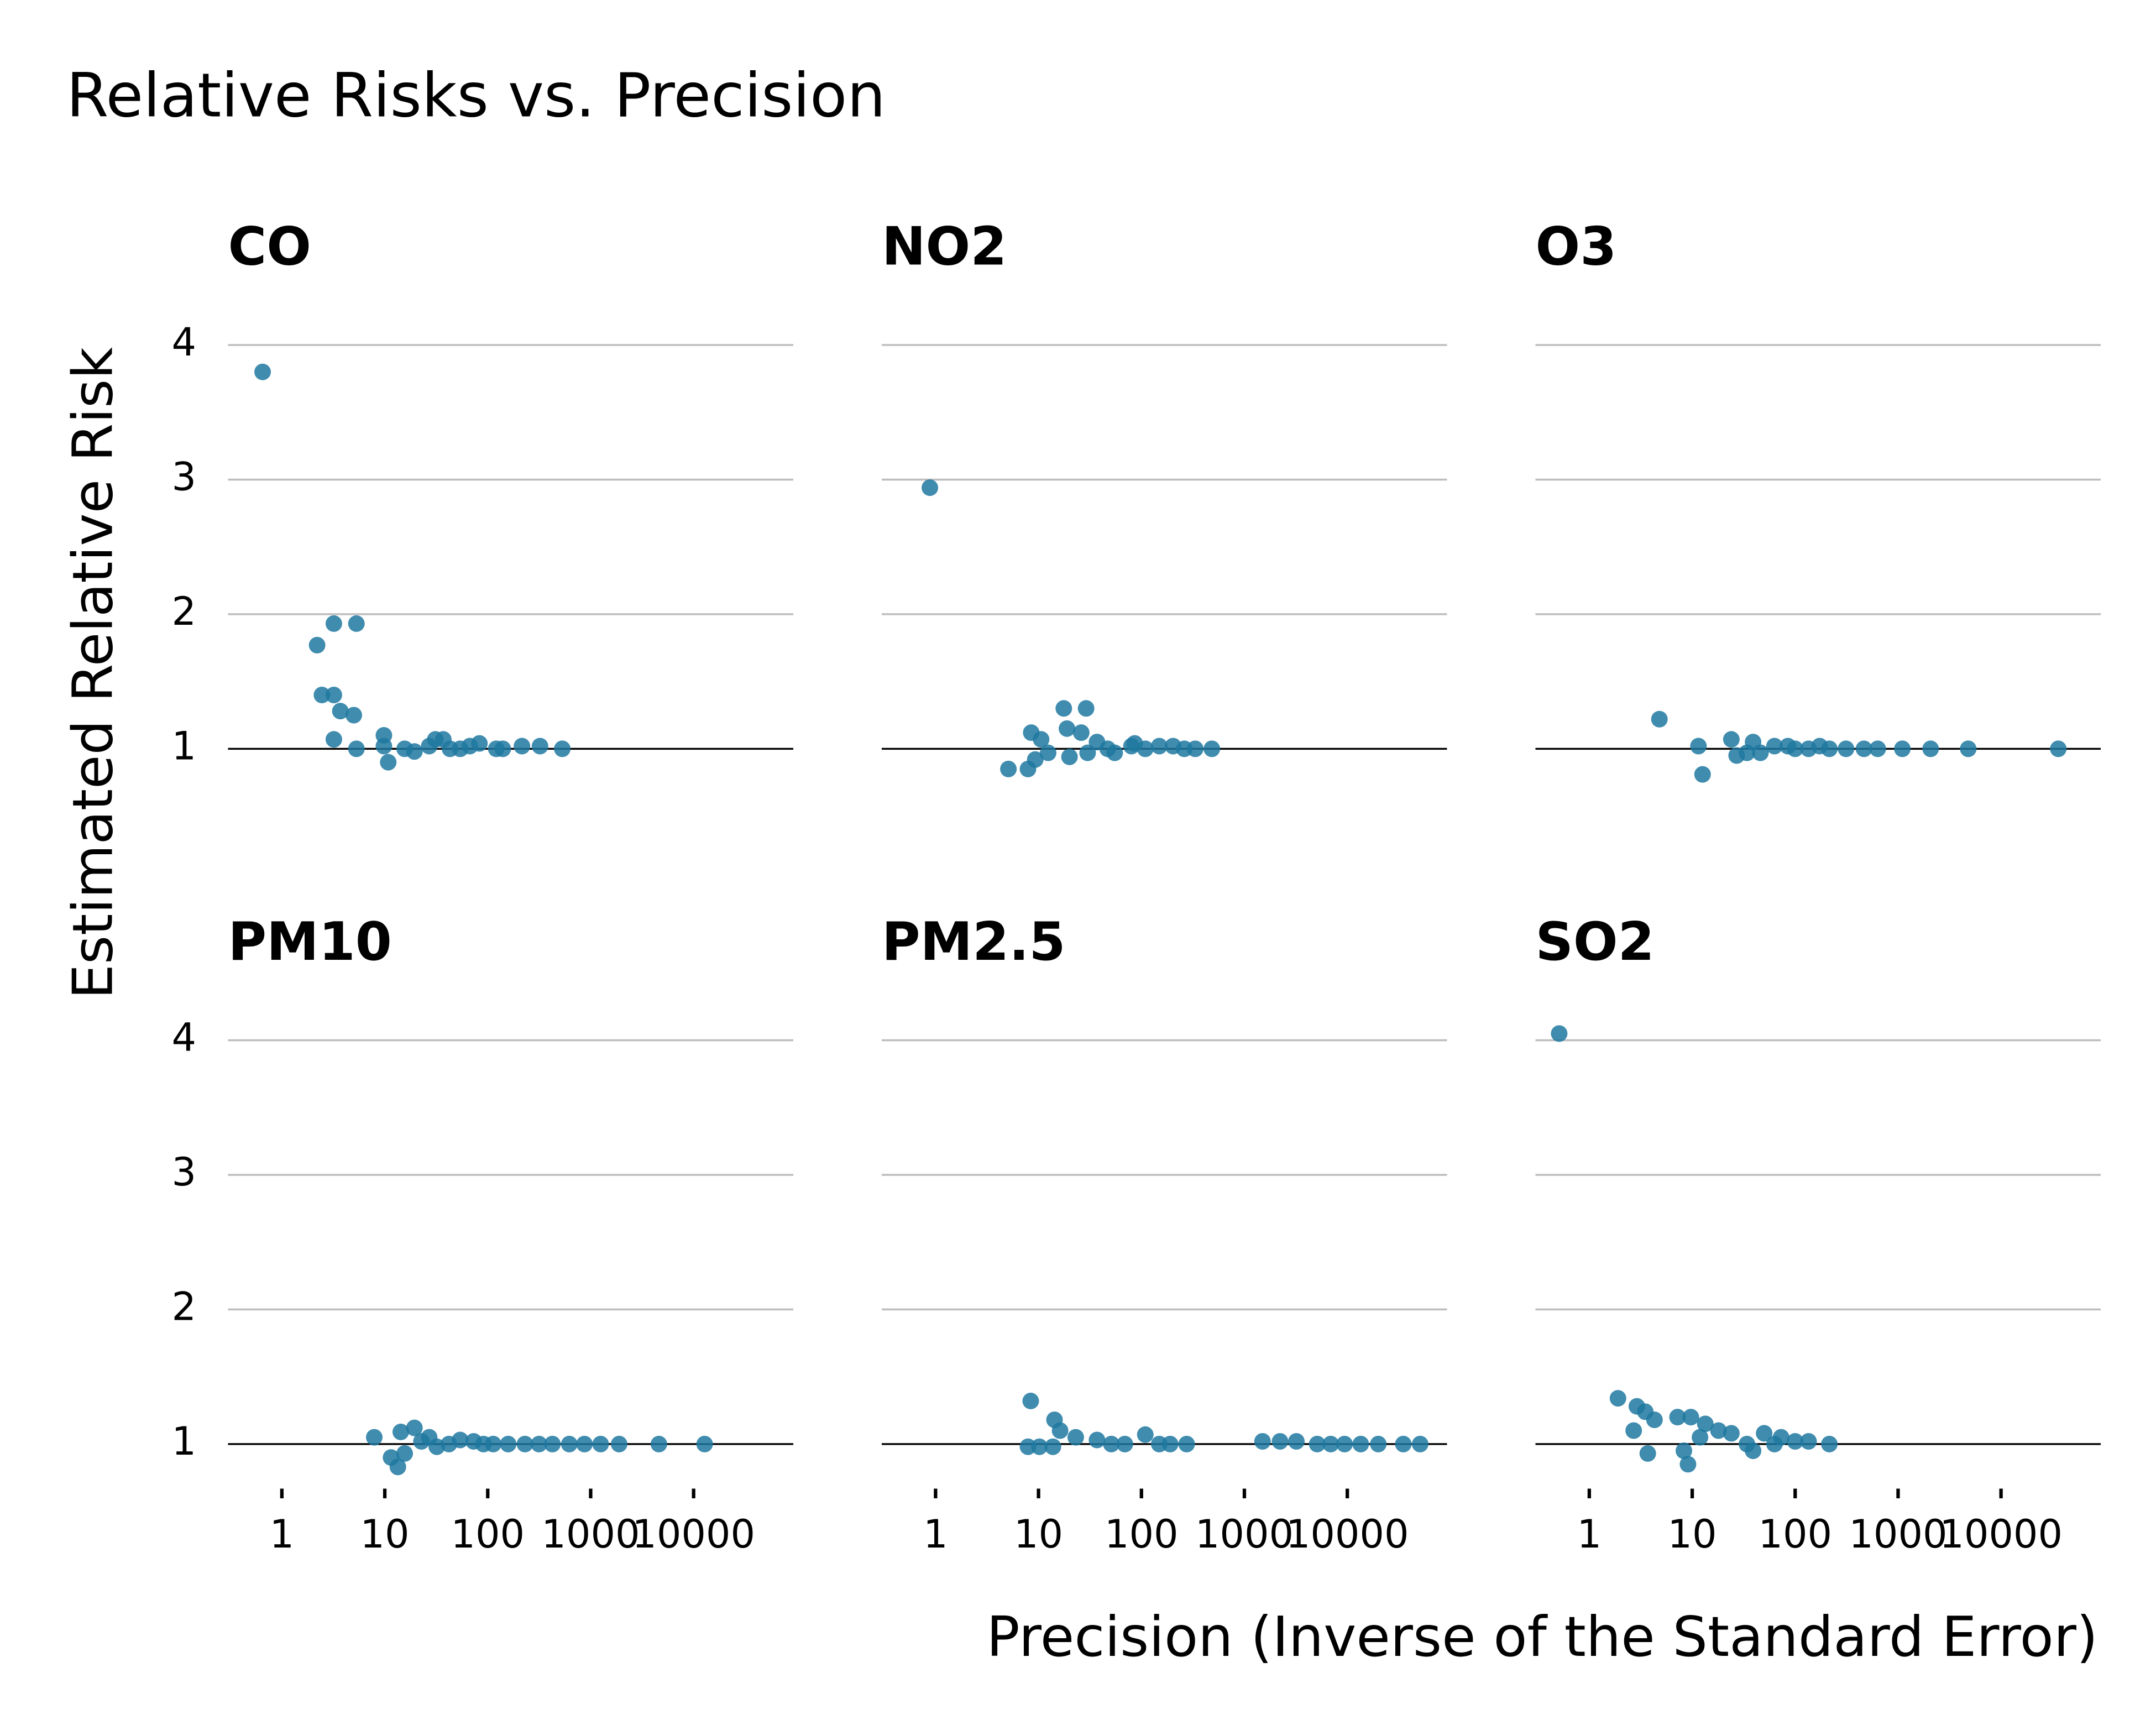 The width and height of the screenshot is (2156, 1725). I want to click on y-tick-label: 4, so click(184, 1037).